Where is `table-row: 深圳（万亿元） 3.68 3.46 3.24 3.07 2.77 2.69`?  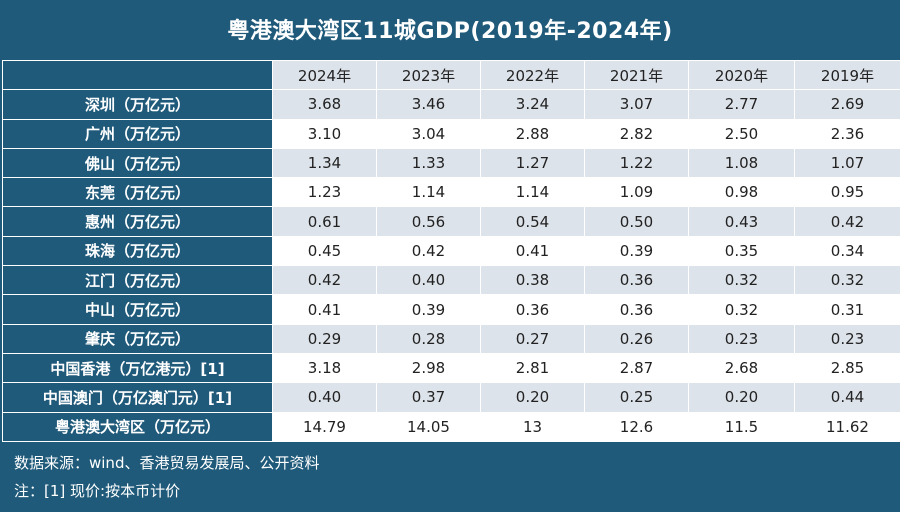
table-row: 深圳（万亿元） 3.68 3.46 3.24 3.07 2.77 2.69 is located at coordinates (451, 104).